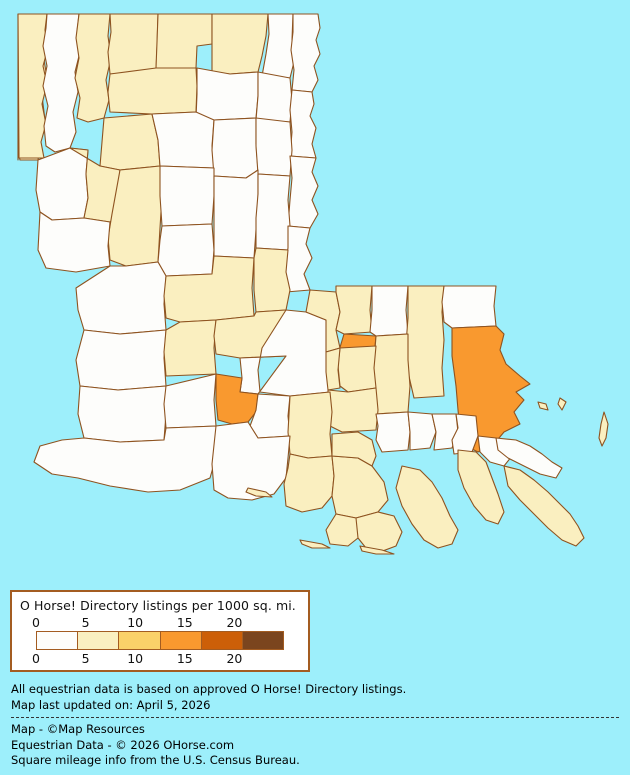 This screenshot has height=775, width=630. I want to click on parish-caldwell, so click(235, 148).